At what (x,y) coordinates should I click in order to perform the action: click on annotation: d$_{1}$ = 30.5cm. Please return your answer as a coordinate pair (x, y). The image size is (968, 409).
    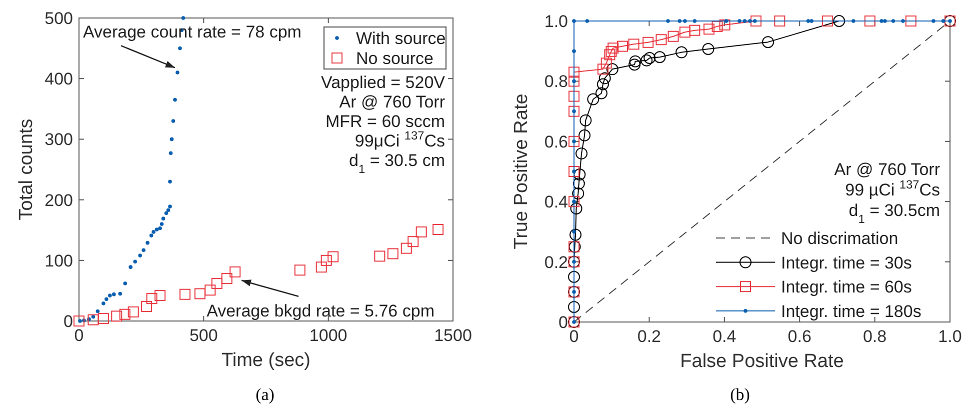
    Looking at the image, I should click on (894, 213).